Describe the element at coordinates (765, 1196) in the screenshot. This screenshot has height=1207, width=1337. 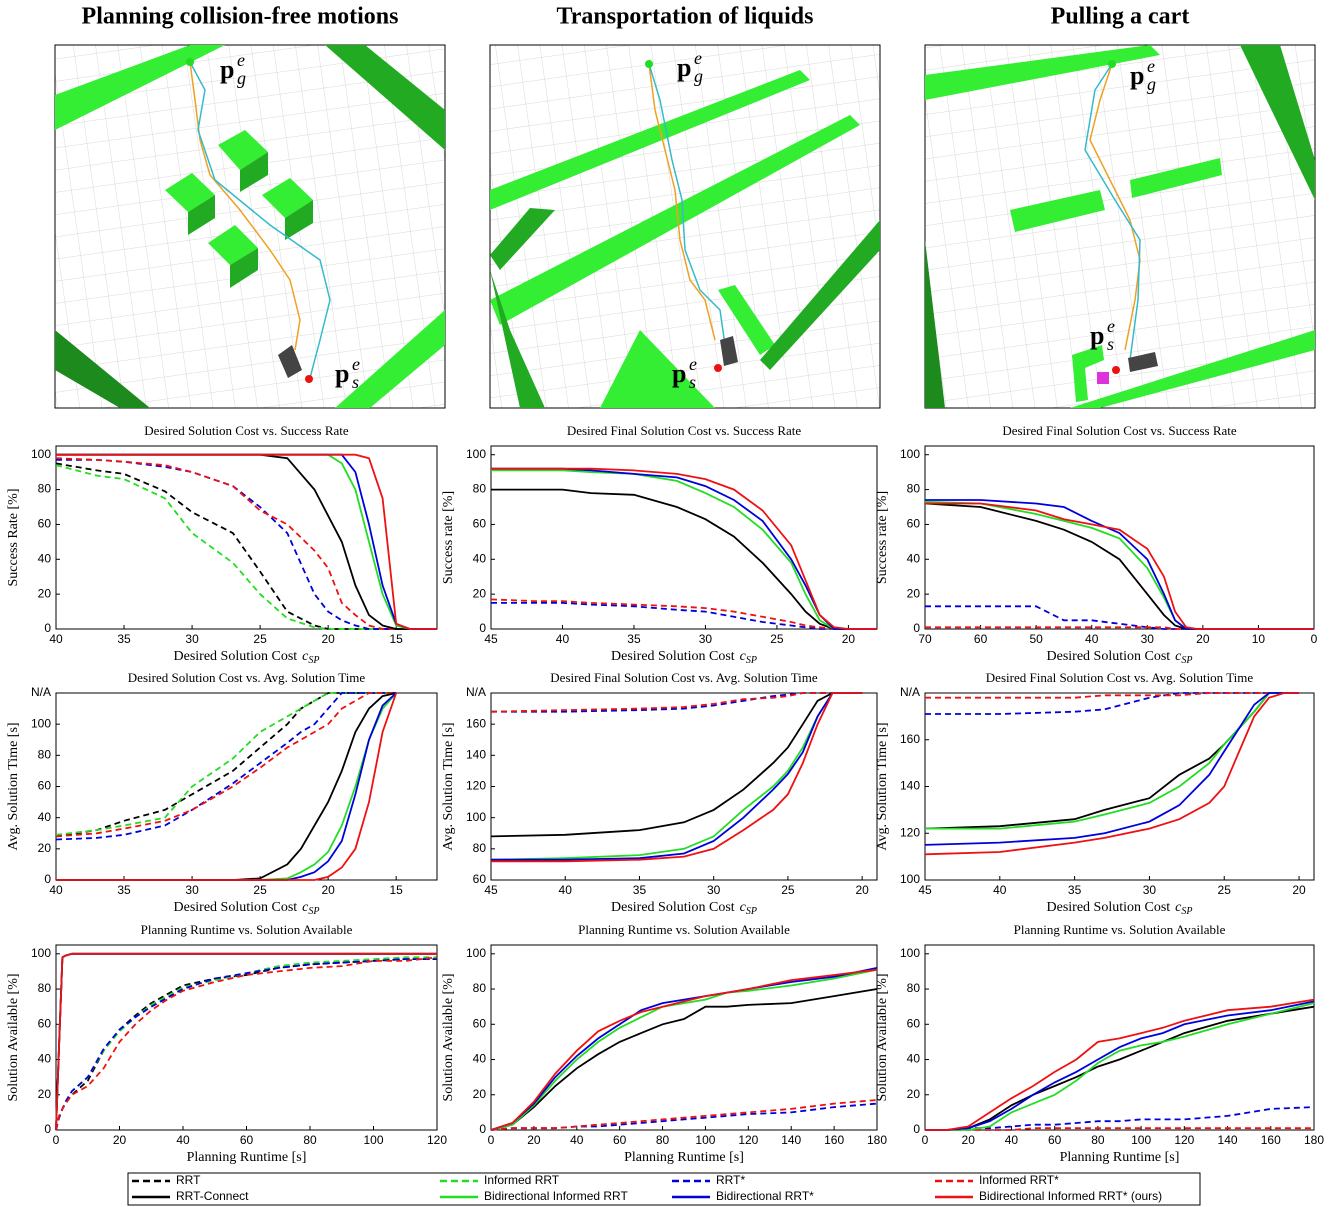
I see `legend-label: Bidirectional RRT*` at that location.